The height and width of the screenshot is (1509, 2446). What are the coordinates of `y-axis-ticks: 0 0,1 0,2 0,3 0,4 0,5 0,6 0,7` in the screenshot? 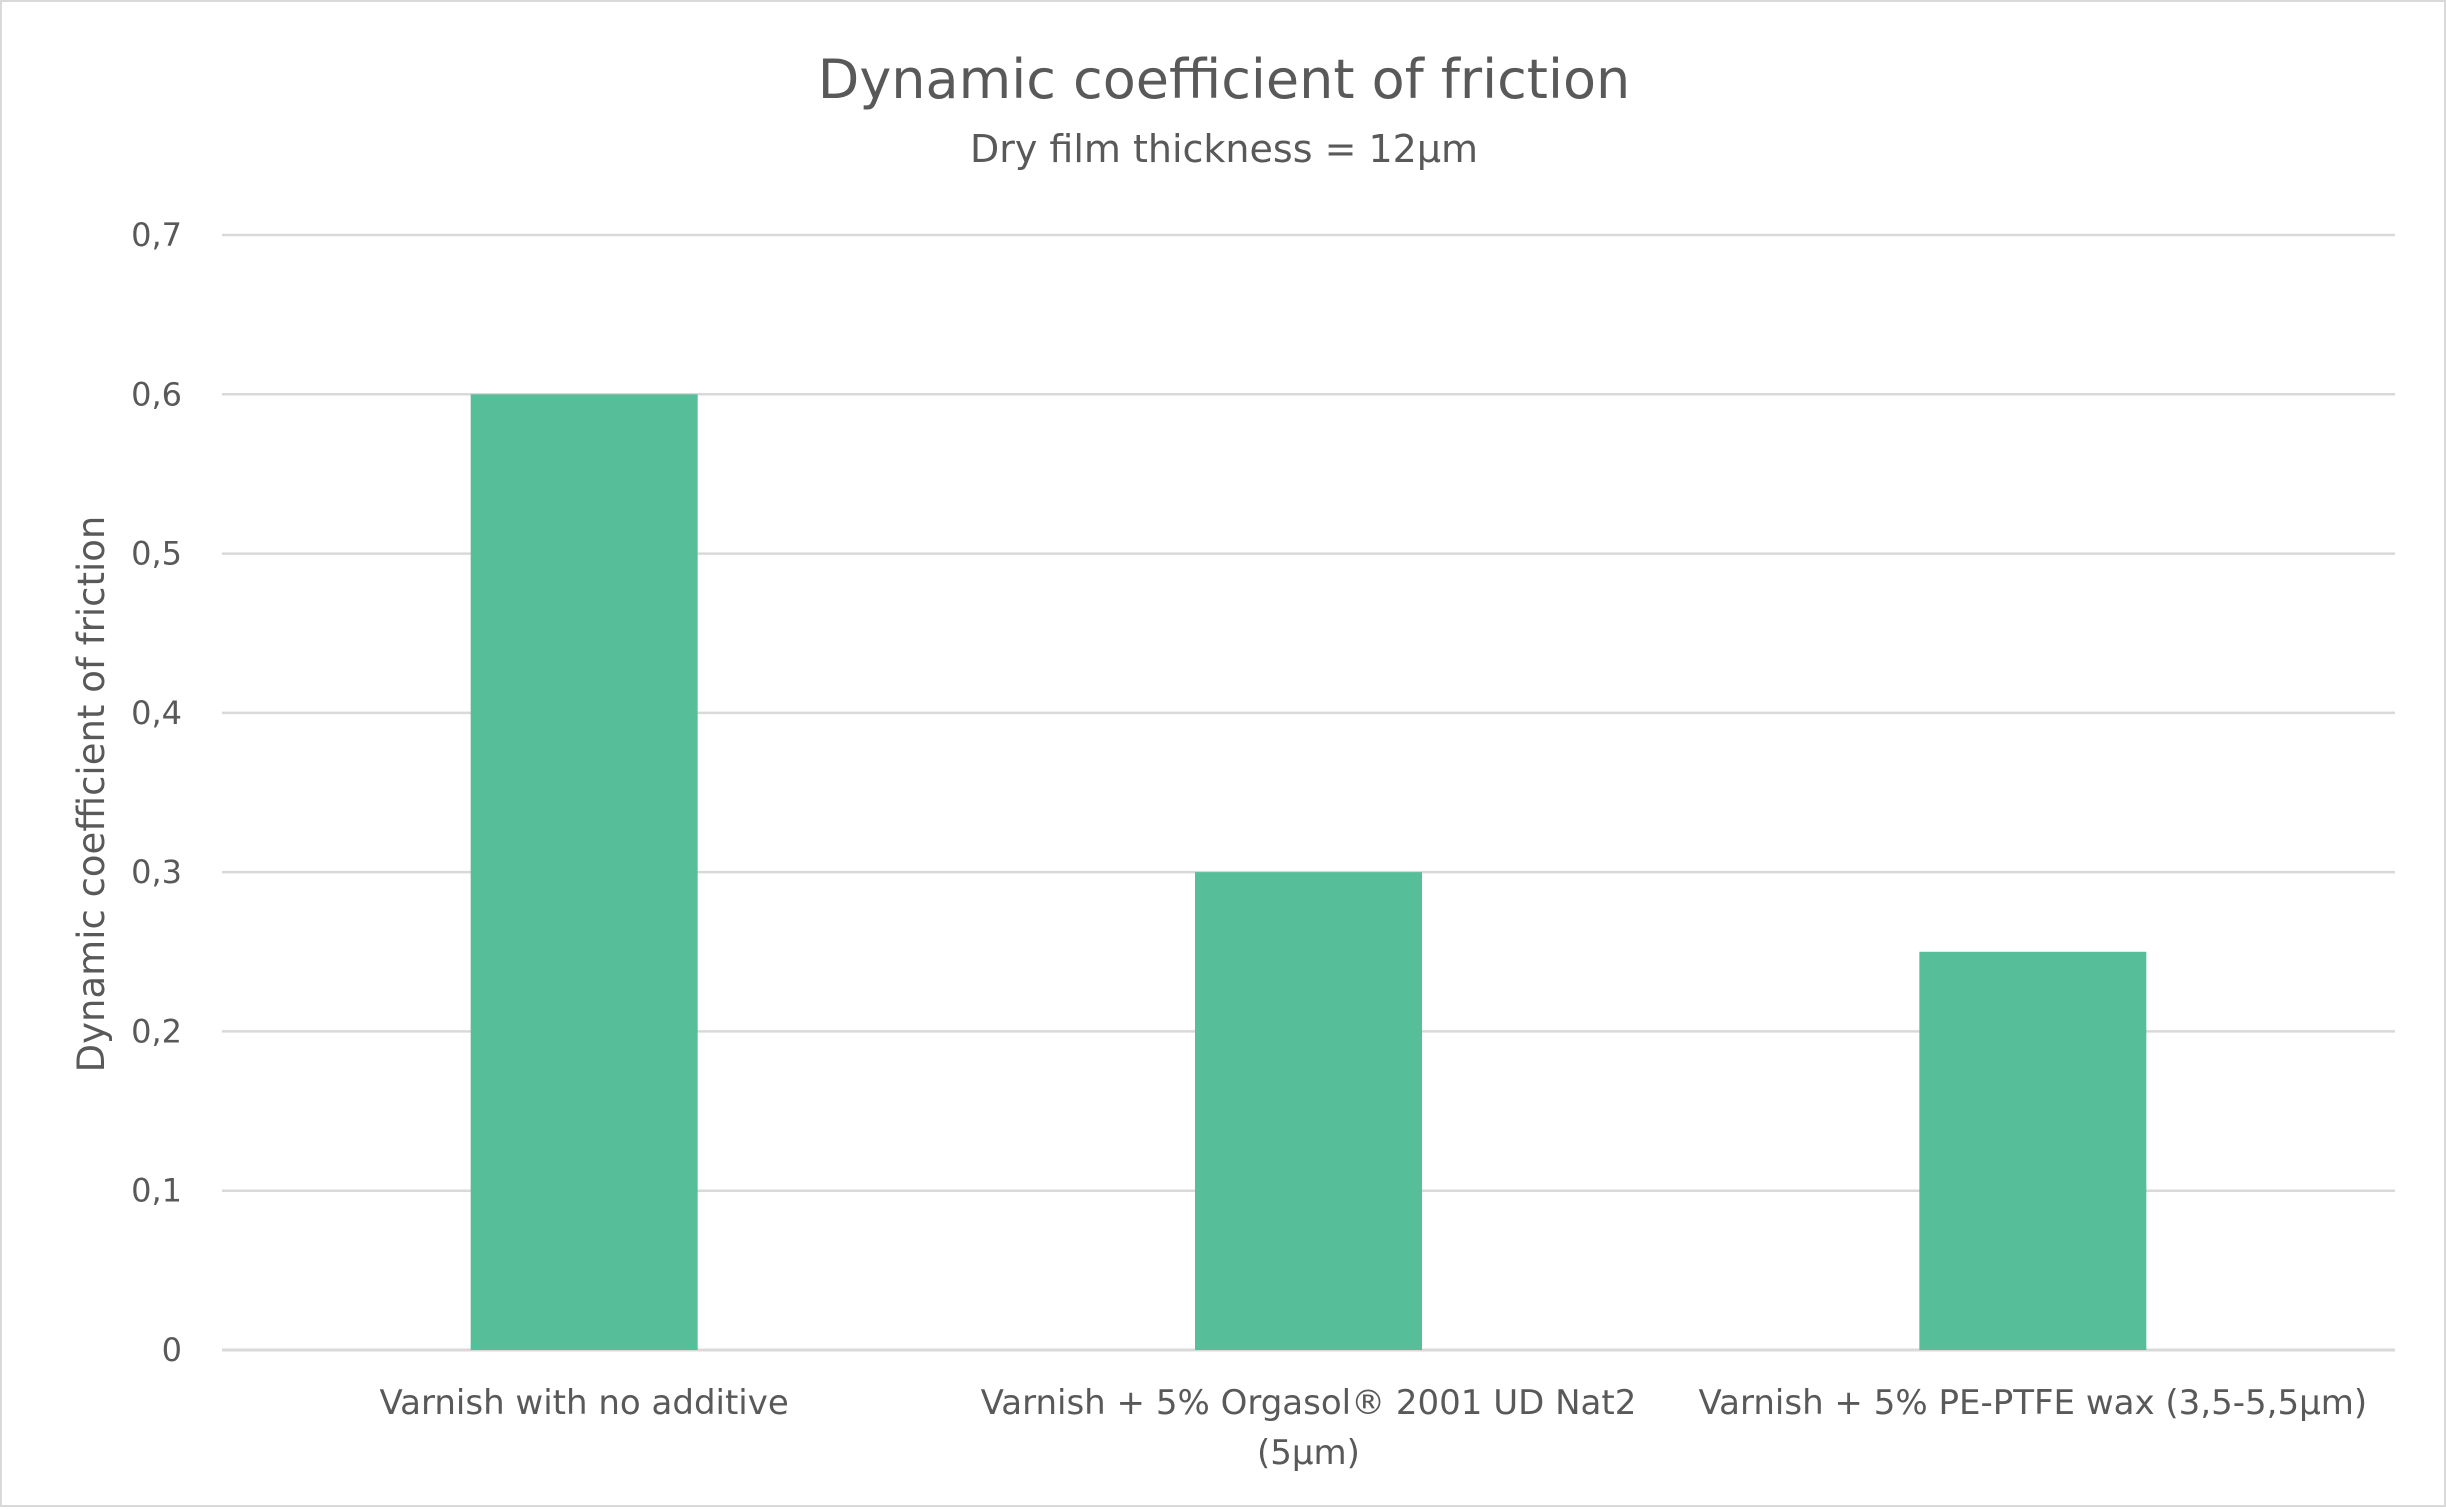 It's located at (156, 792).